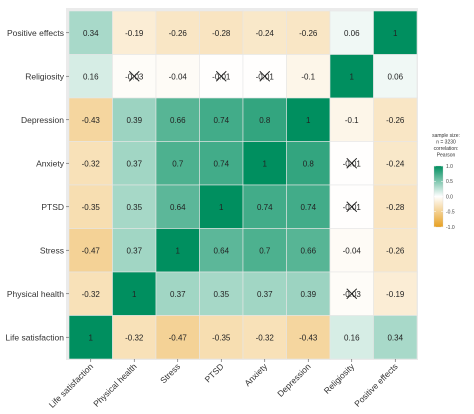 The width and height of the screenshot is (474, 414). Describe the element at coordinates (446, 156) in the screenshot. I see `legend-title-line: Pearson` at that location.